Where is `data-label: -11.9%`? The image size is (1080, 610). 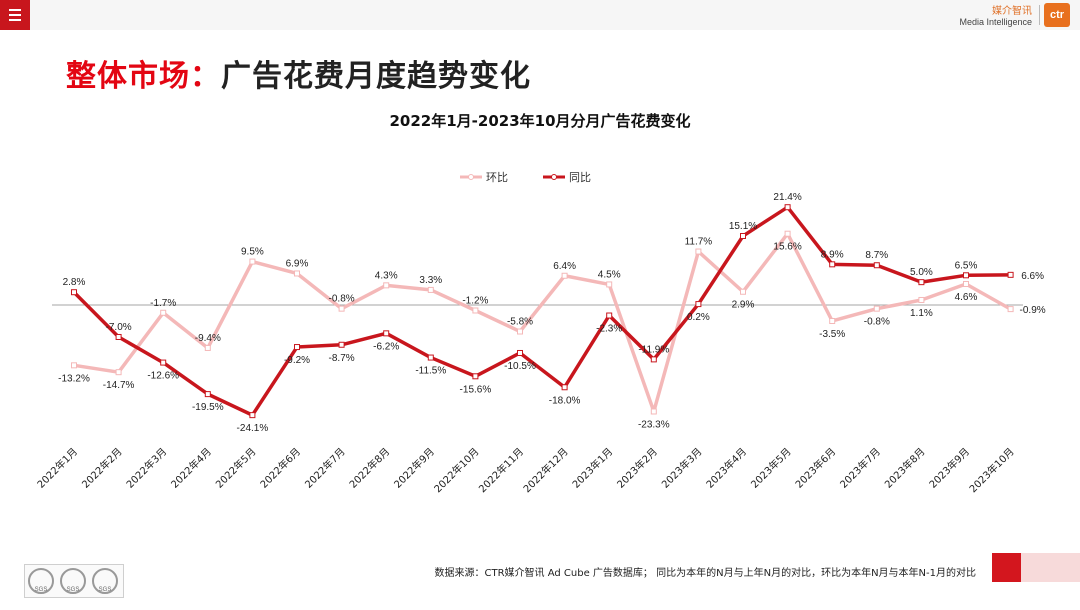
data-label: -11.9% is located at coordinates (653, 349).